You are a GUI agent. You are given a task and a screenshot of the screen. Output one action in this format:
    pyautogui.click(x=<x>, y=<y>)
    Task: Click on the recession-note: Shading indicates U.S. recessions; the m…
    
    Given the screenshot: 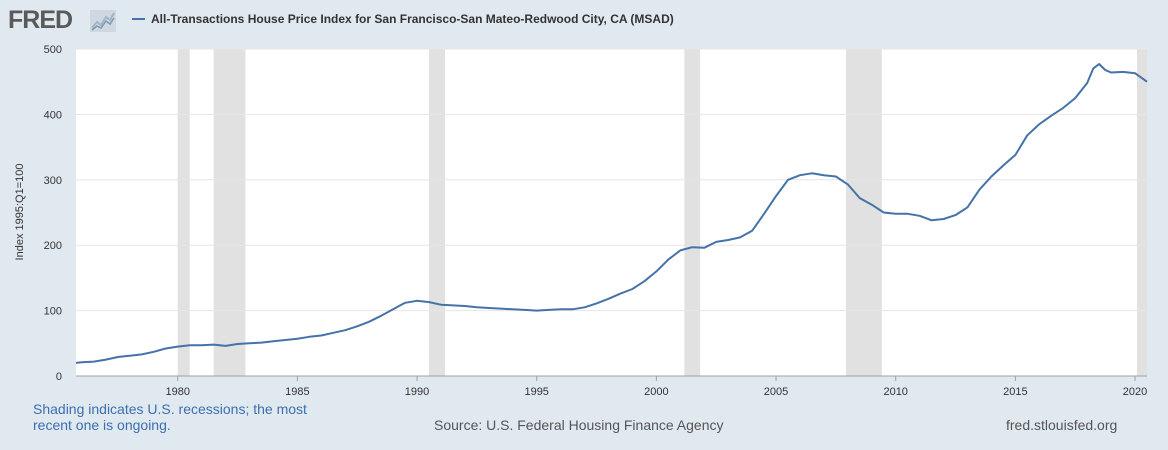 What is the action you would take?
    pyautogui.click(x=170, y=417)
    